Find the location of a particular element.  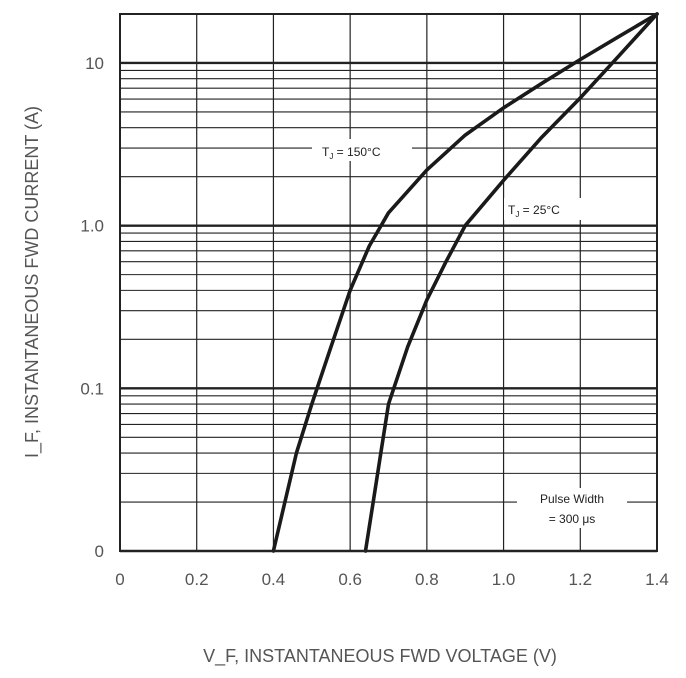

x-tick-label: 0.6 is located at coordinates (350, 579).